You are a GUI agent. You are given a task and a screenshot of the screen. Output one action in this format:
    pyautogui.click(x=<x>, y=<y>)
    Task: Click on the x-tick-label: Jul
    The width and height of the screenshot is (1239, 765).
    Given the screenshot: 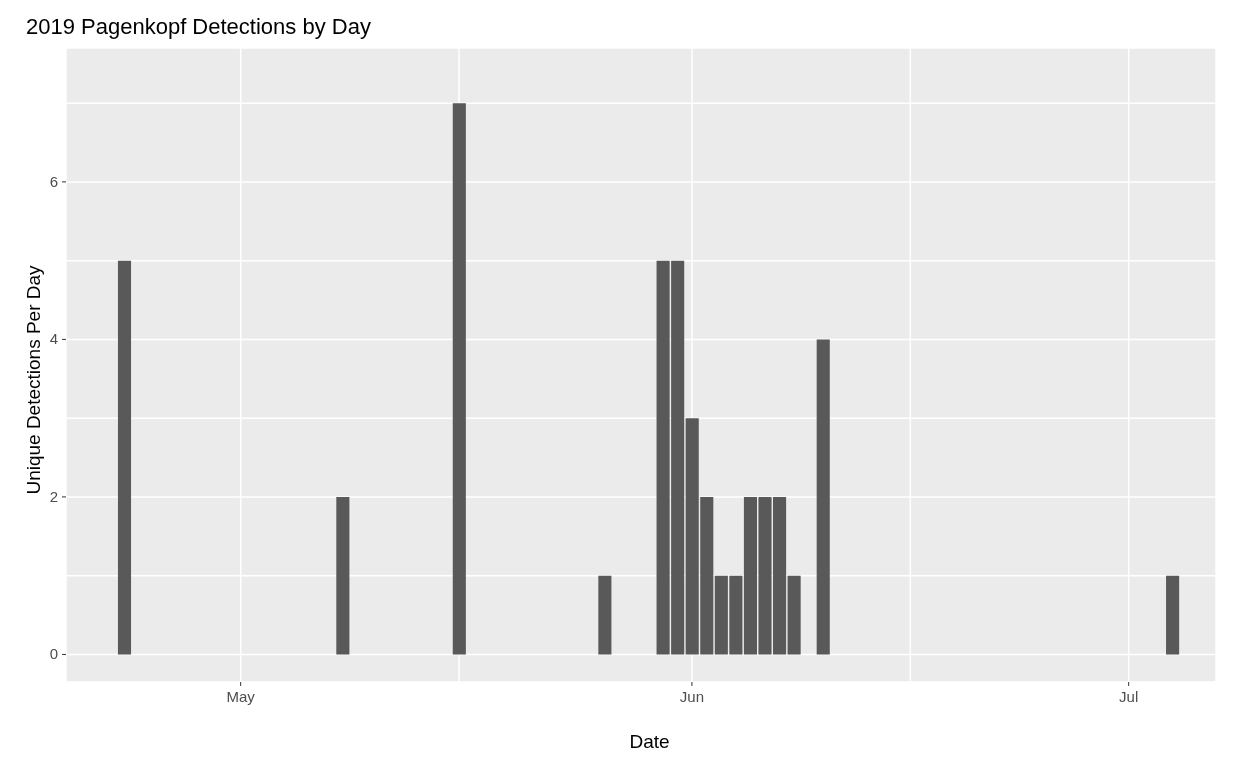 What is the action you would take?
    pyautogui.click(x=1129, y=696)
    